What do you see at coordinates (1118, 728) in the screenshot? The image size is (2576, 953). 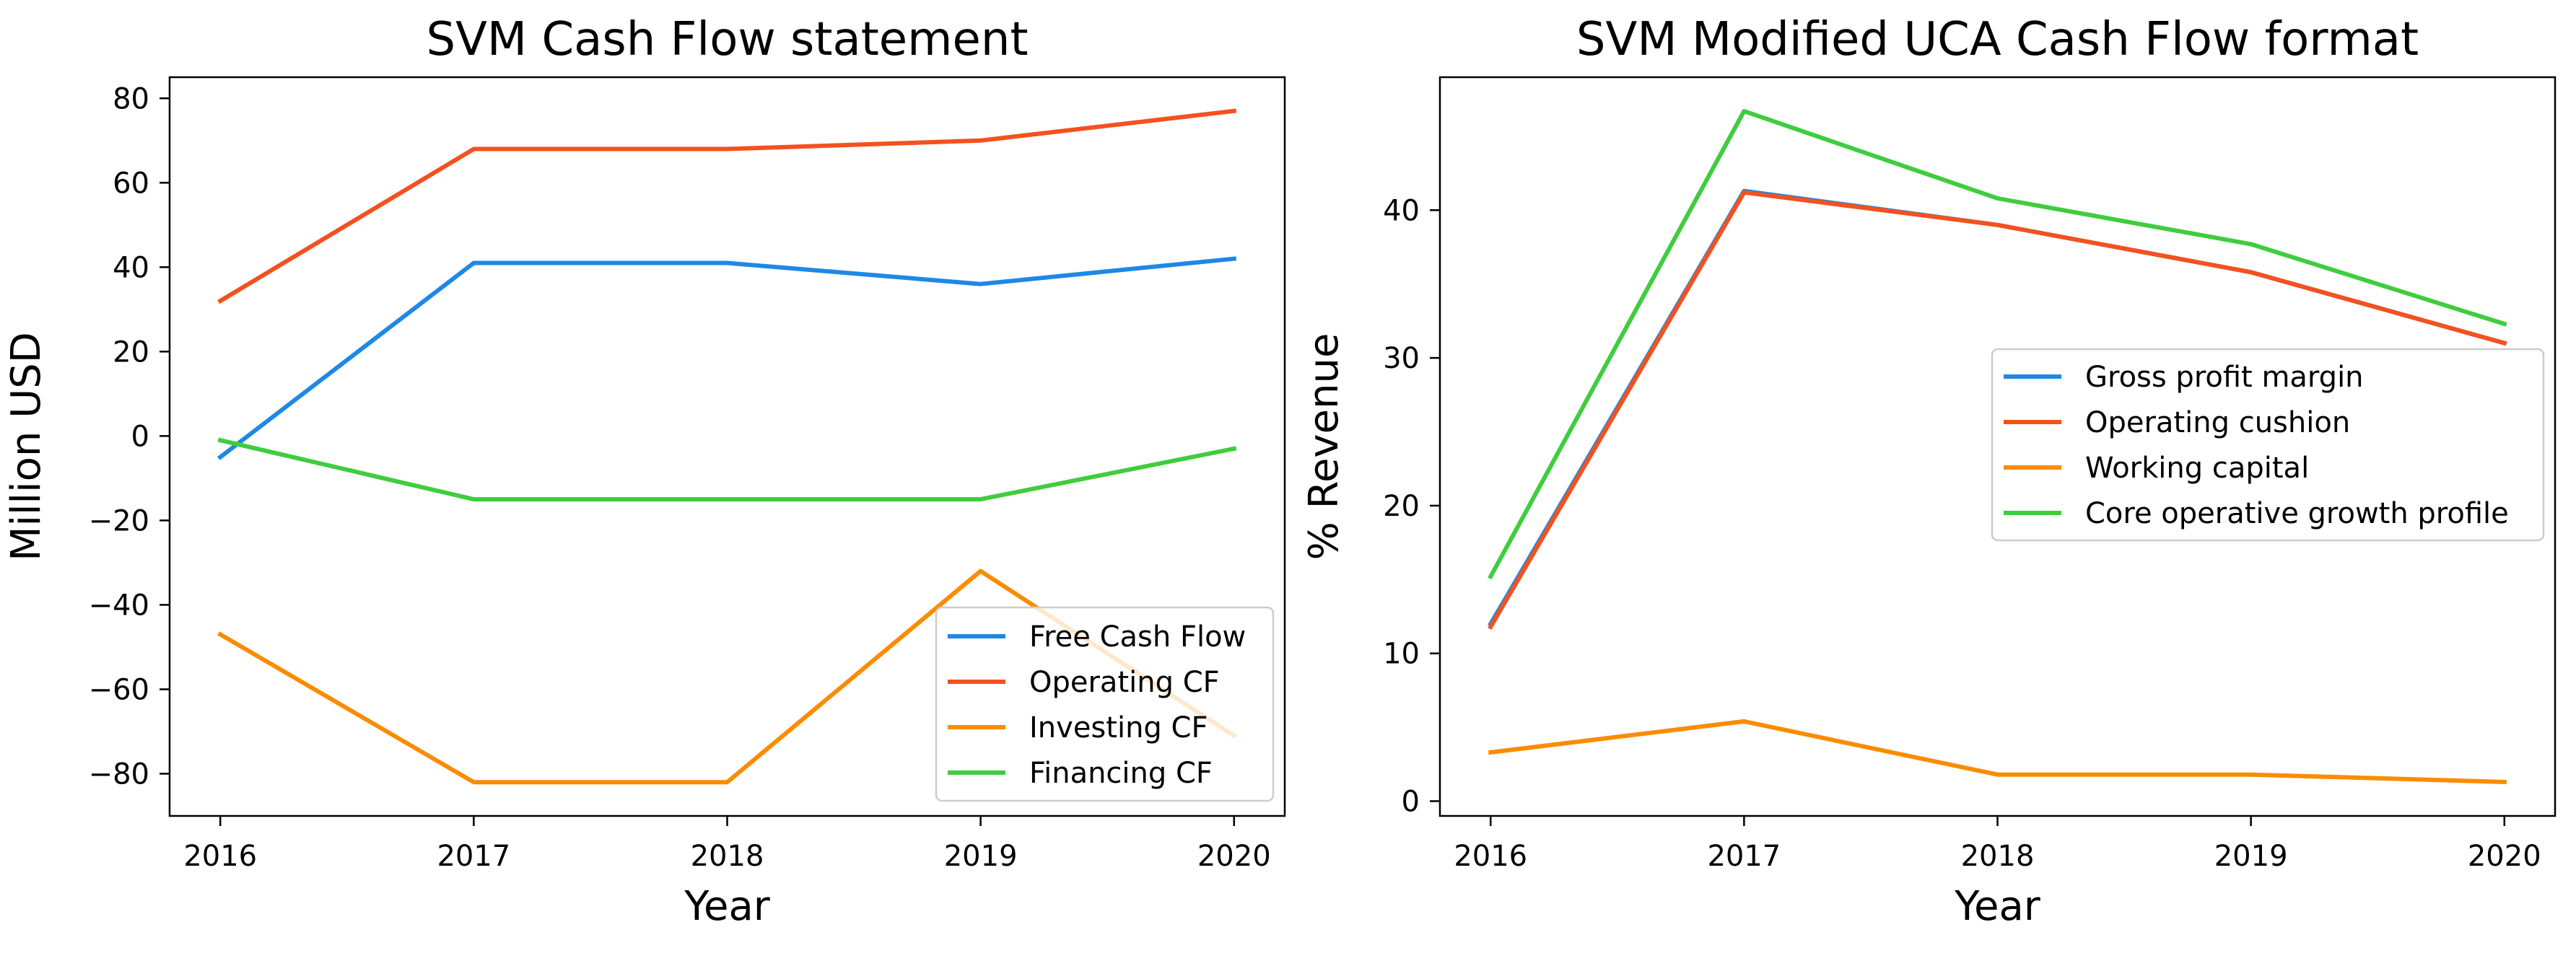 I see `legend-entry-label: Investing CF` at bounding box center [1118, 728].